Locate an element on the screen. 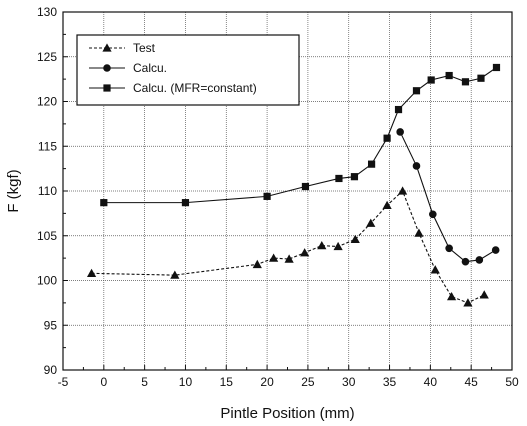 The width and height of the screenshot is (527, 426). legend: Test Calcu. Calcu. (MFR=constant) is located at coordinates (188, 70).